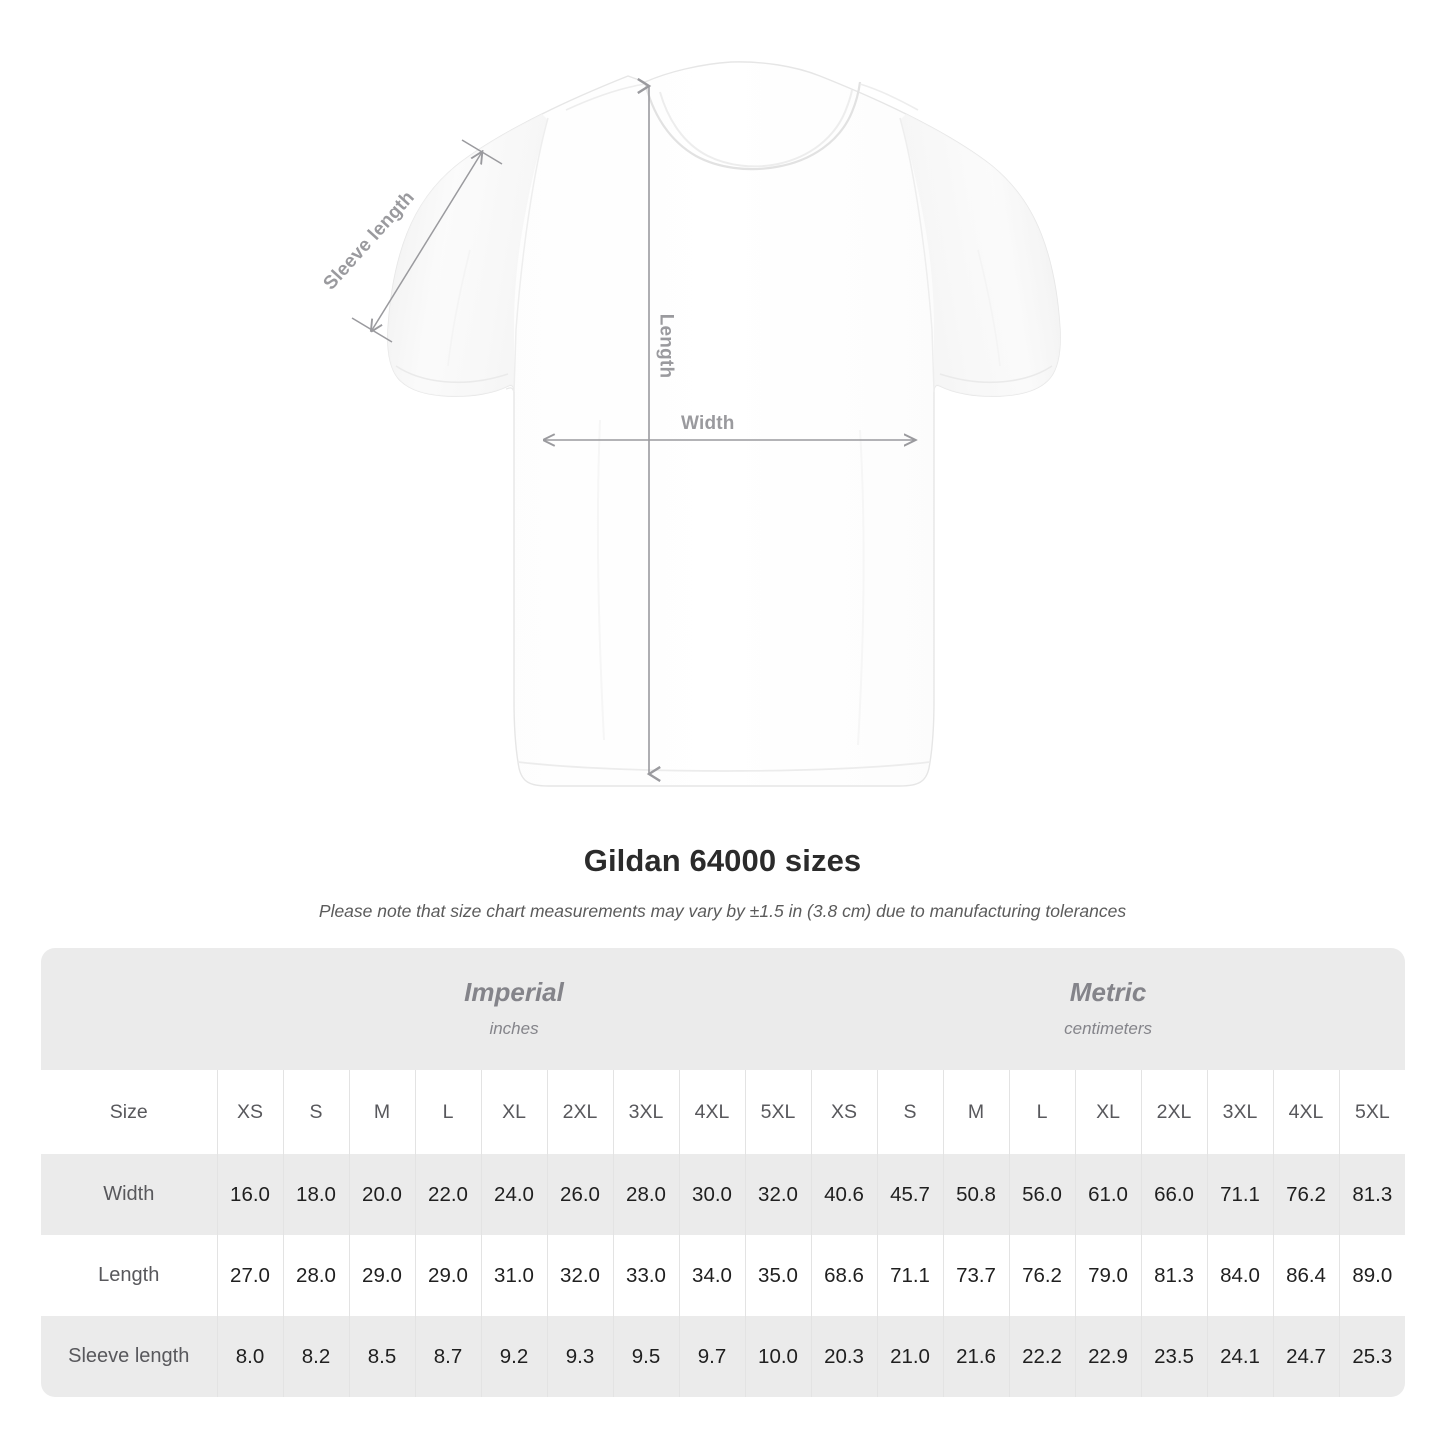 Image resolution: width=1445 pixels, height=1445 pixels. I want to click on cell-length-metric-3xl: 84.0, so click(1240, 1275).